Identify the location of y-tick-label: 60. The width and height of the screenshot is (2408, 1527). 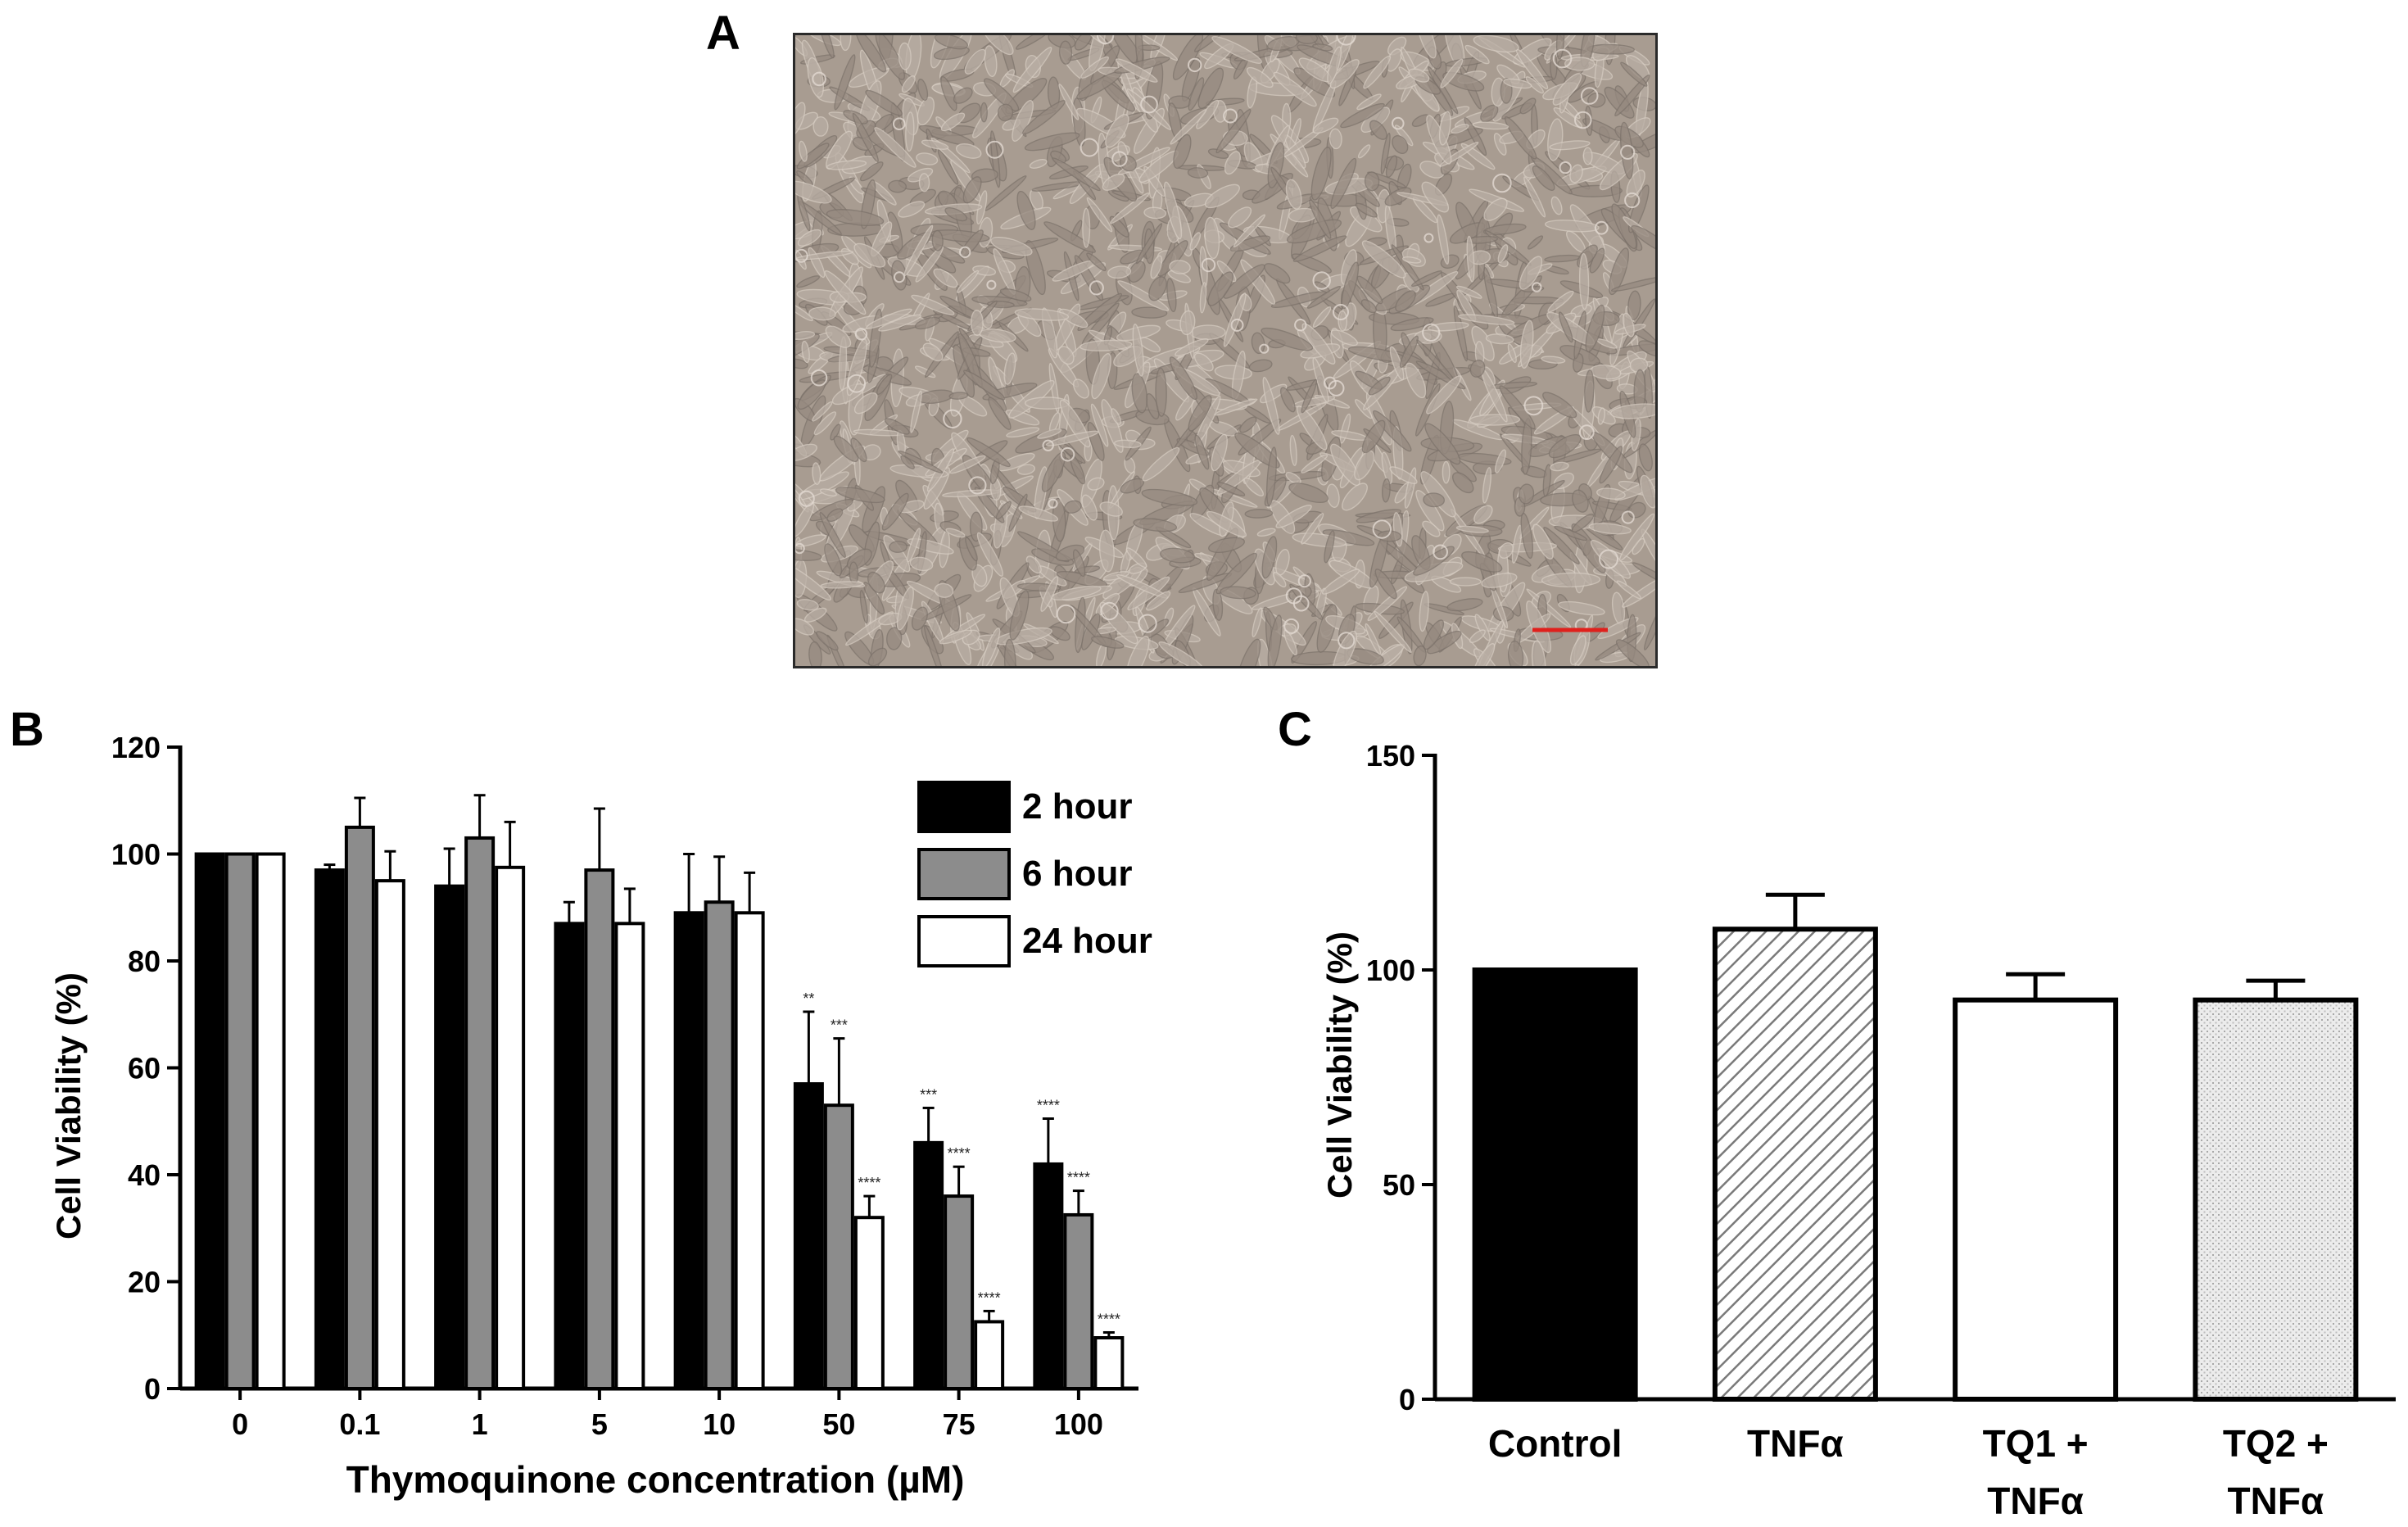
(144, 1068).